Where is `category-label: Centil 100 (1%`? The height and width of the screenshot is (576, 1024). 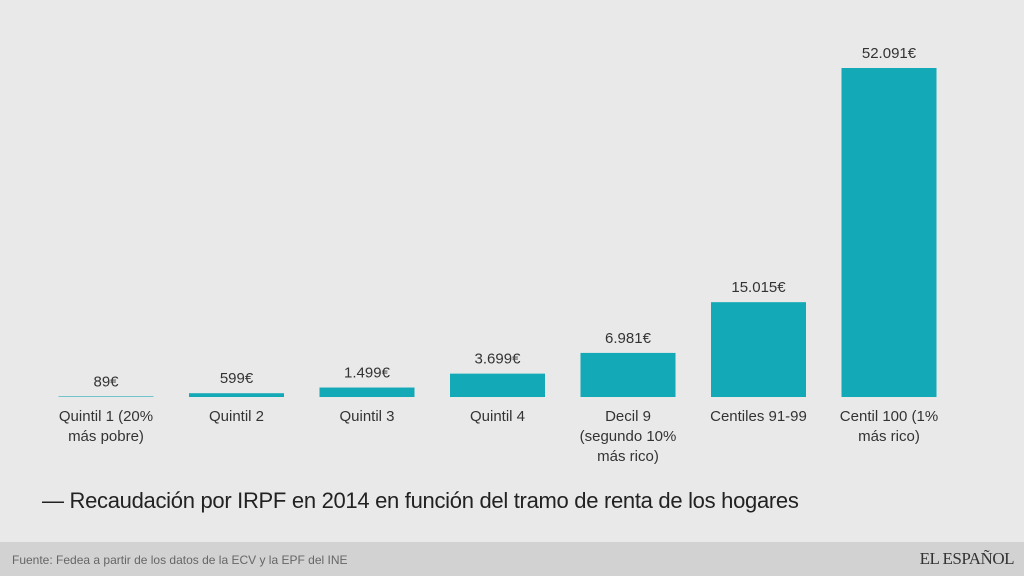 category-label: Centil 100 (1% is located at coordinates (889, 416).